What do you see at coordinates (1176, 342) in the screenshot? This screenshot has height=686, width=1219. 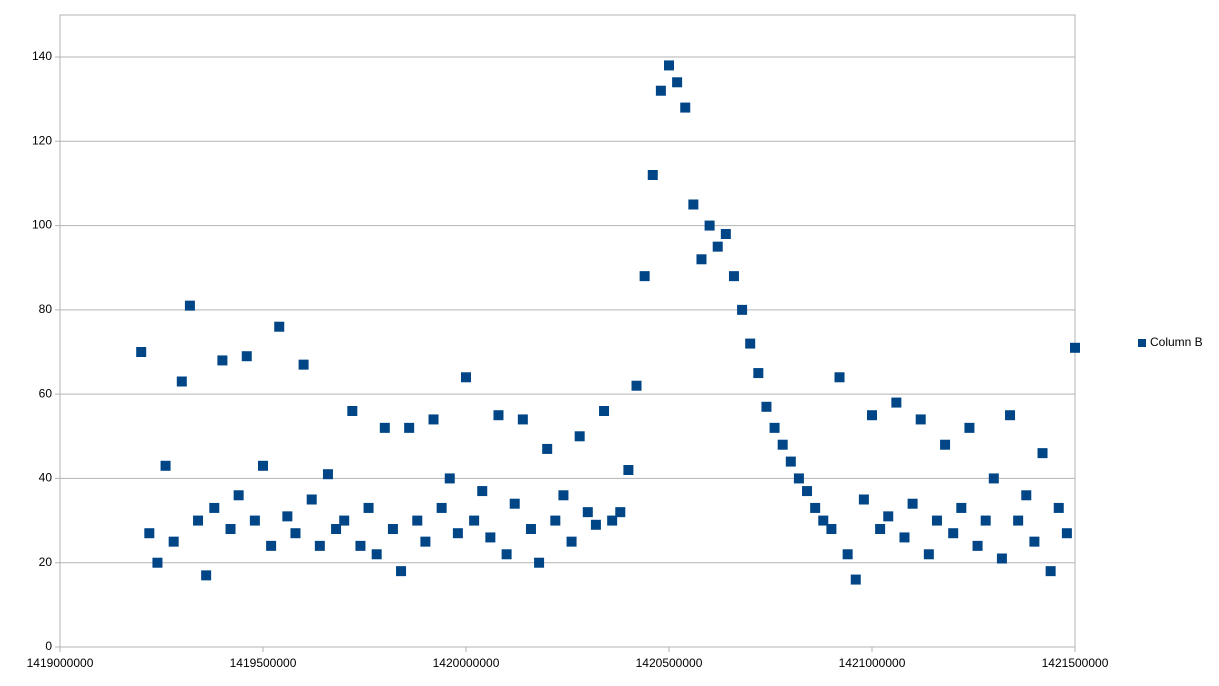 I see `legend-label: Column B` at bounding box center [1176, 342].